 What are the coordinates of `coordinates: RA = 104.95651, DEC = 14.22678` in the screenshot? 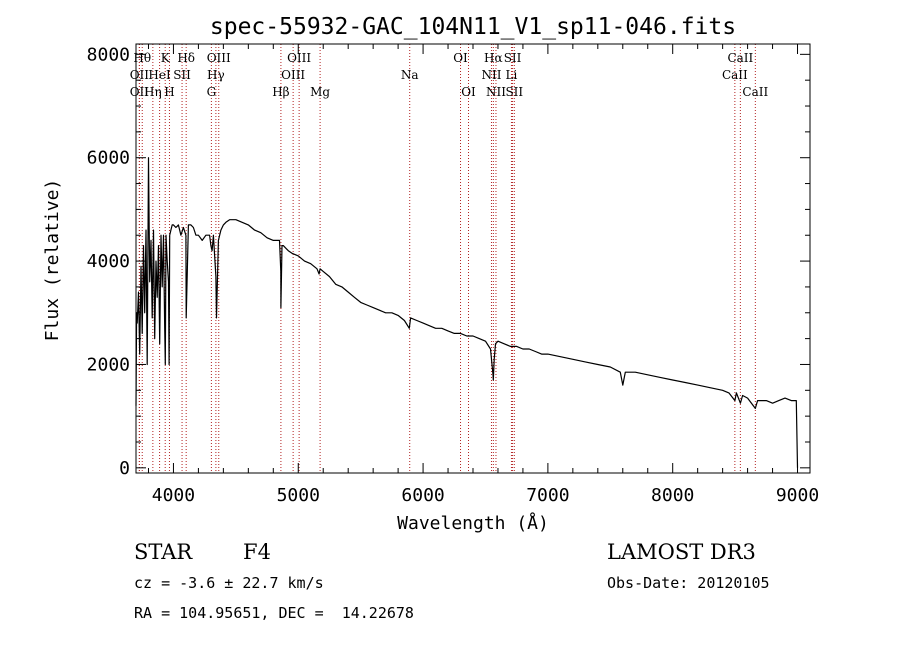 It's located at (274, 613).